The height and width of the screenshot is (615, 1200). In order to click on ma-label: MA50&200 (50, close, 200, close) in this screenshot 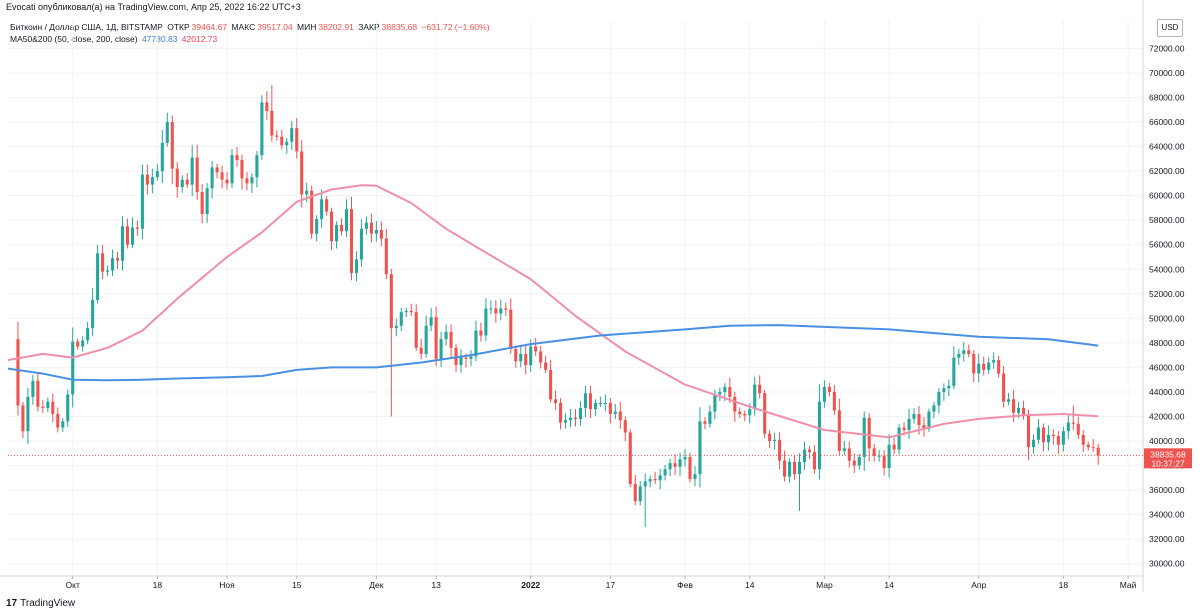, I will do `click(74, 39)`.